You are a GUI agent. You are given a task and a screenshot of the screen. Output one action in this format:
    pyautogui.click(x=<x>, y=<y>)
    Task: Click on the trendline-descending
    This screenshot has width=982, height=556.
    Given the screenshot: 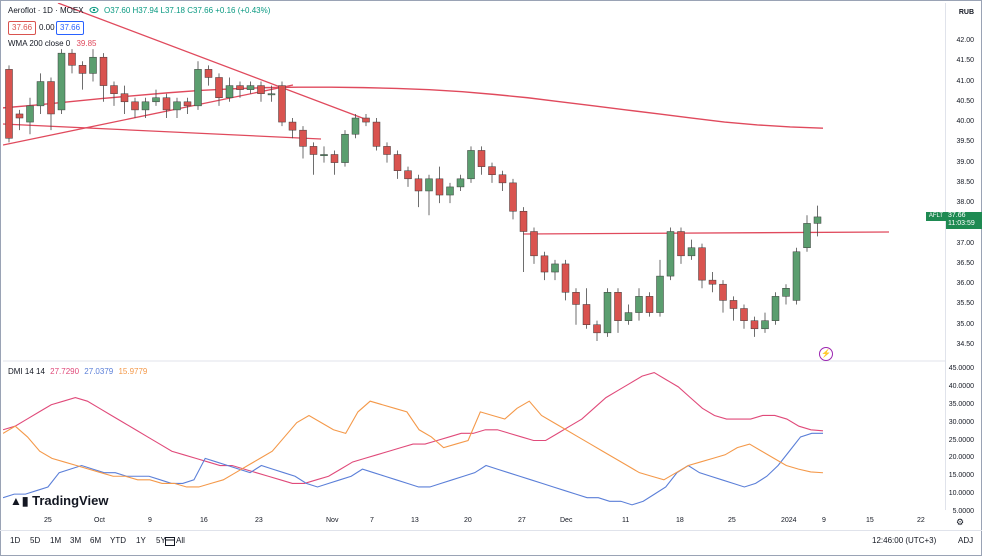 What is the action you would take?
    pyautogui.click(x=211, y=61)
    